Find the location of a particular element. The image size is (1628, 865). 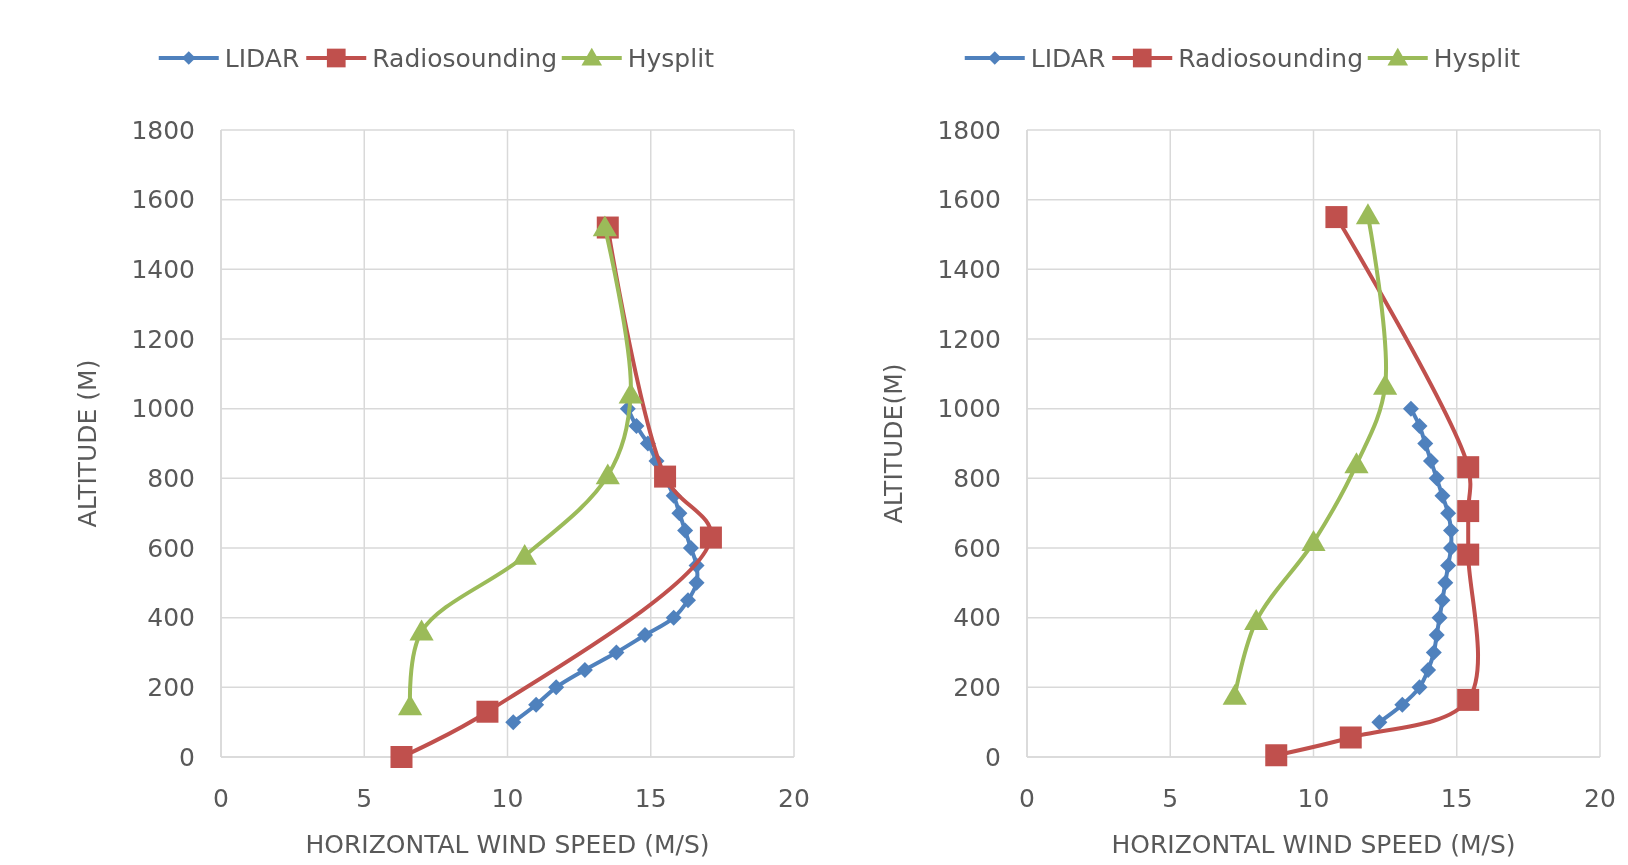

y-axis-title: ALTITUDE (M) is located at coordinates (87, 443).